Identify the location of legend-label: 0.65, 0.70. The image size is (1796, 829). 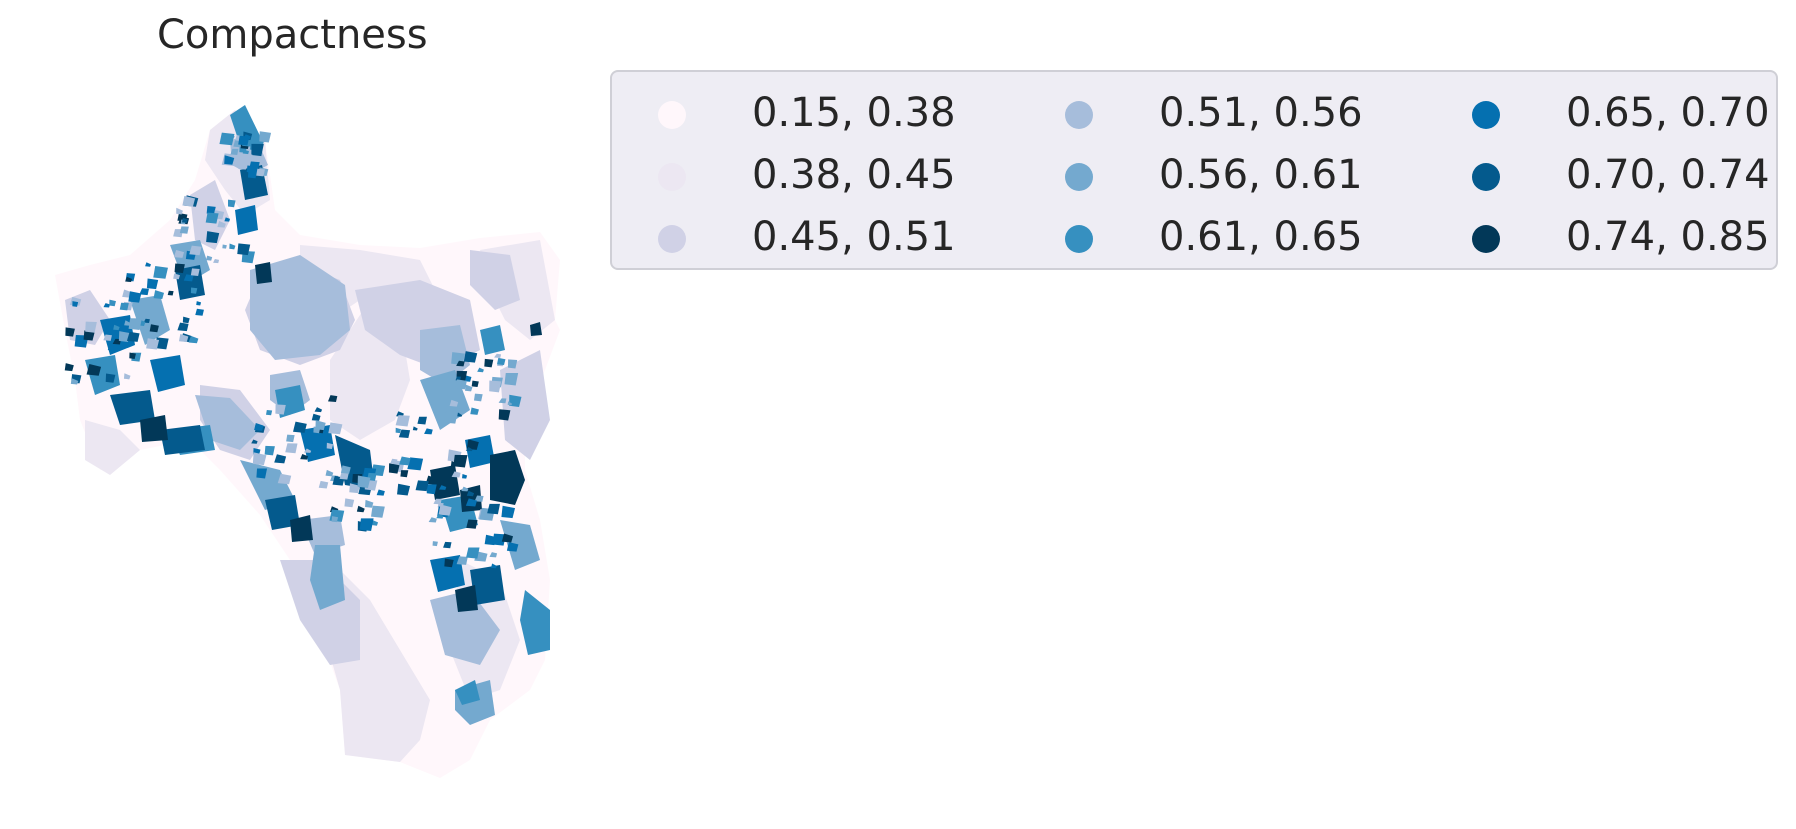
(1668, 113).